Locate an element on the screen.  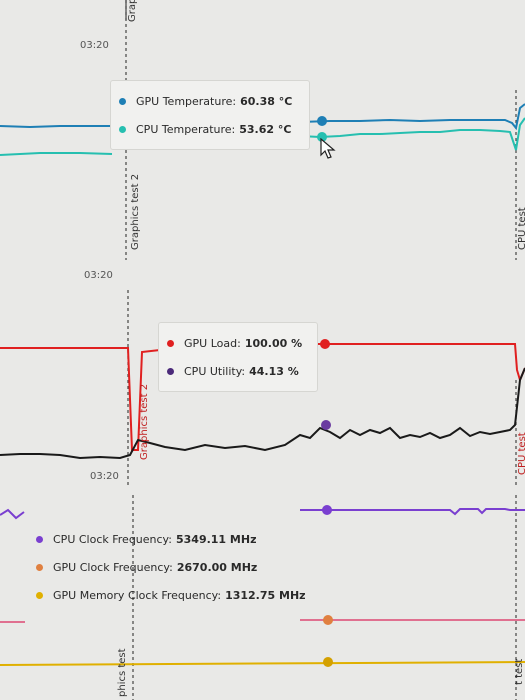
load-time-label: 03:20 is located at coordinates (98, 275).